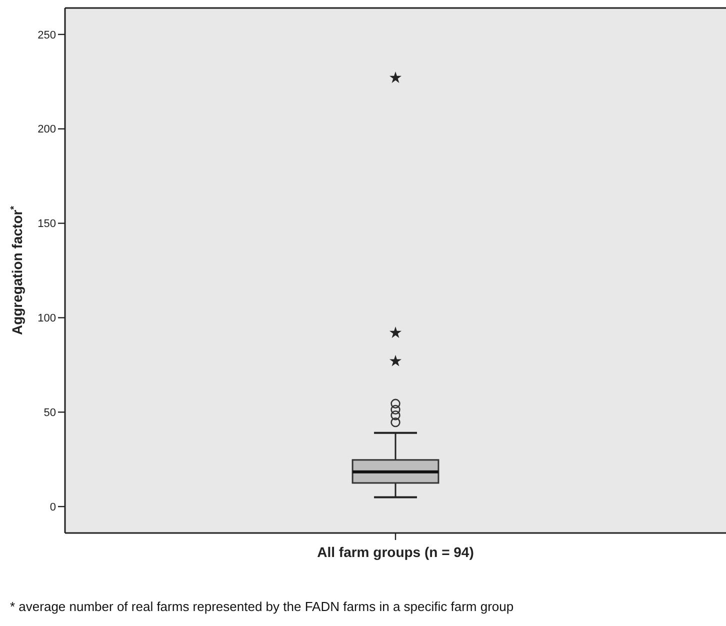 The width and height of the screenshot is (726, 626). I want to click on x-tick-label: All farm groups (n = 94), so click(395, 552).